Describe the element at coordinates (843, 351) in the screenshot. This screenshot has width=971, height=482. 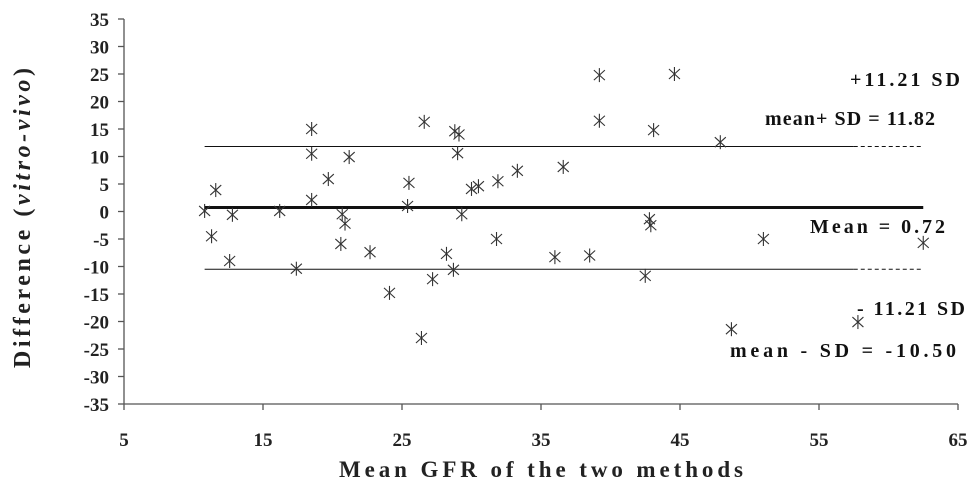
I see `lower-limit-annotation: mean - SD = -10.50` at that location.